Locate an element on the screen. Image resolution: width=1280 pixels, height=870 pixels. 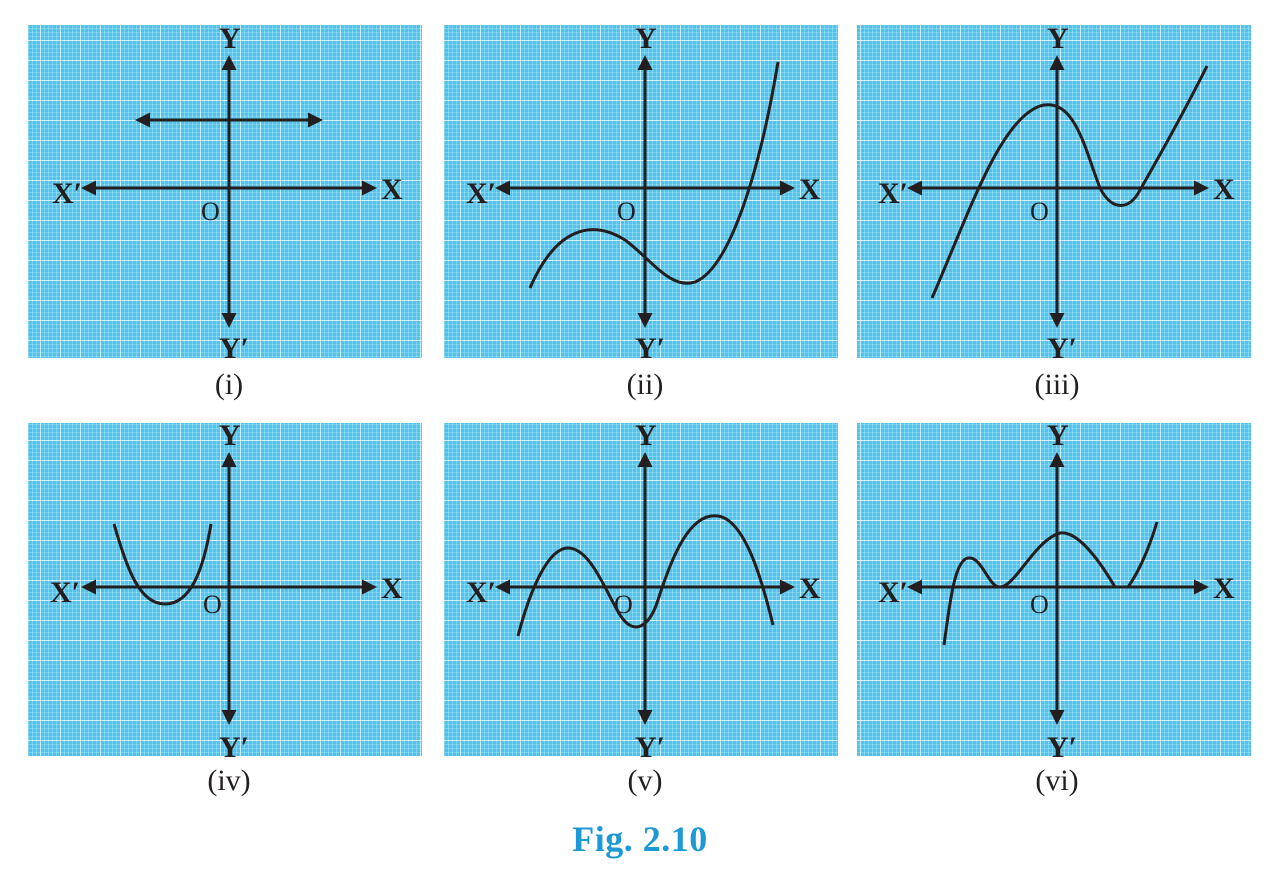
panel-caption: (iii) is located at coordinates (1057, 384).